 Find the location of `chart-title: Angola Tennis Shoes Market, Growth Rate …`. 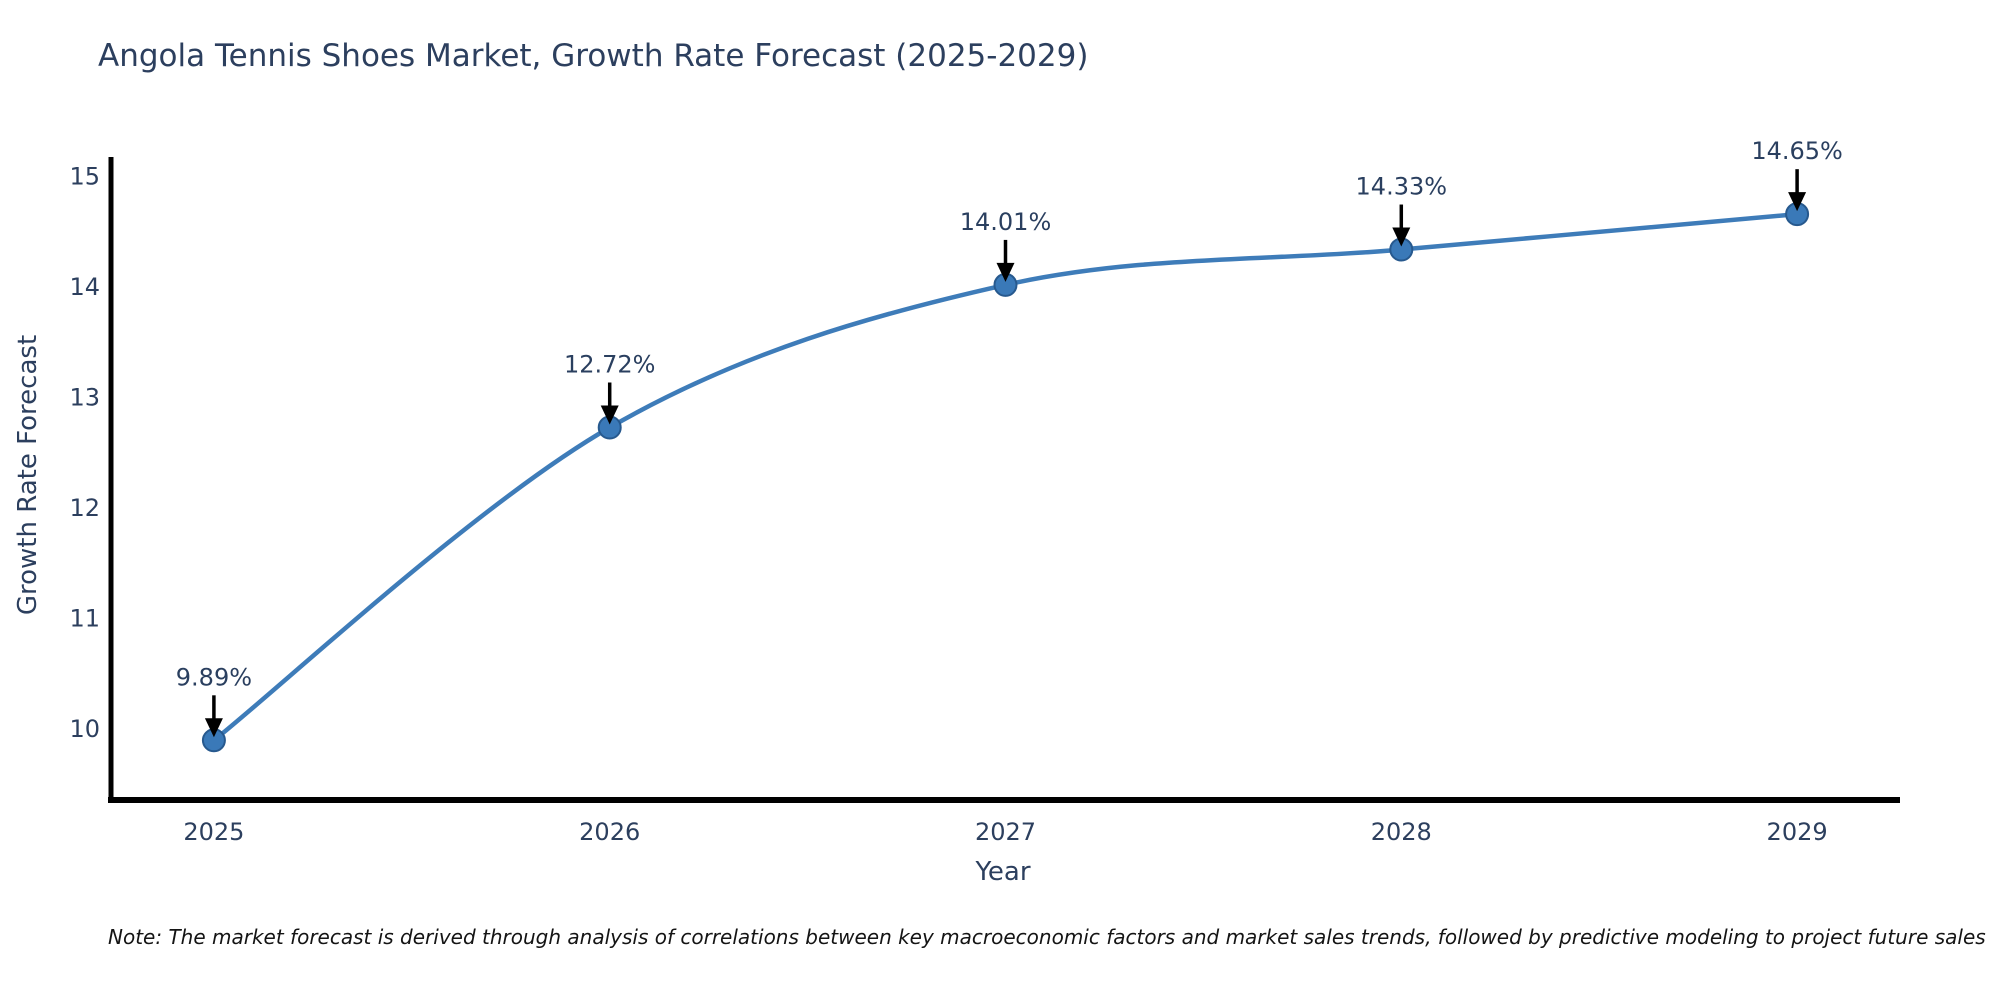

chart-title: Angola Tennis Shoes Market, Growth Rate … is located at coordinates (593, 56).